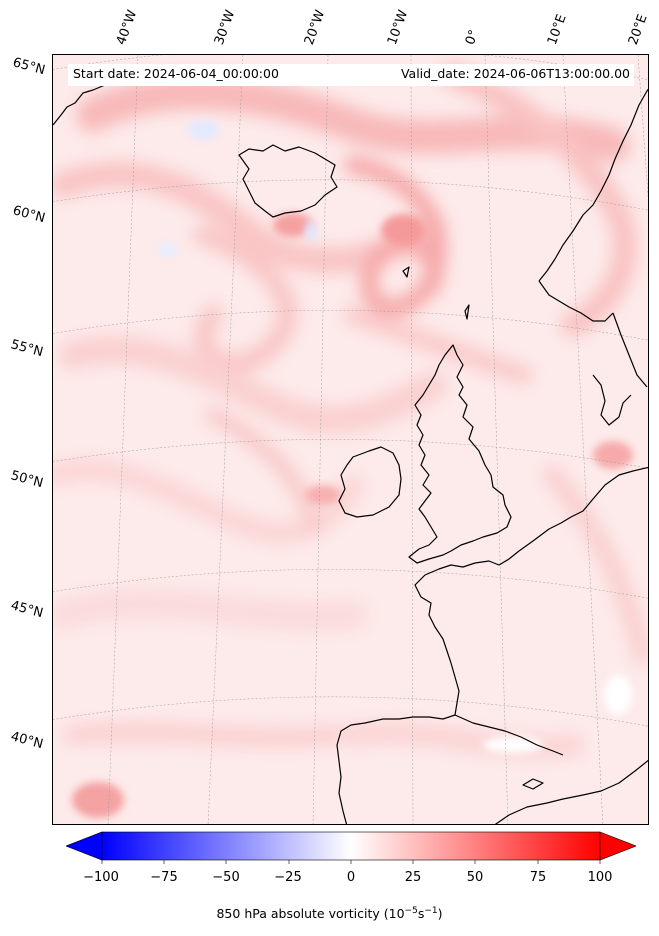  What do you see at coordinates (576, 301) in the screenshot?
I see `norway-south-coast` at bounding box center [576, 301].